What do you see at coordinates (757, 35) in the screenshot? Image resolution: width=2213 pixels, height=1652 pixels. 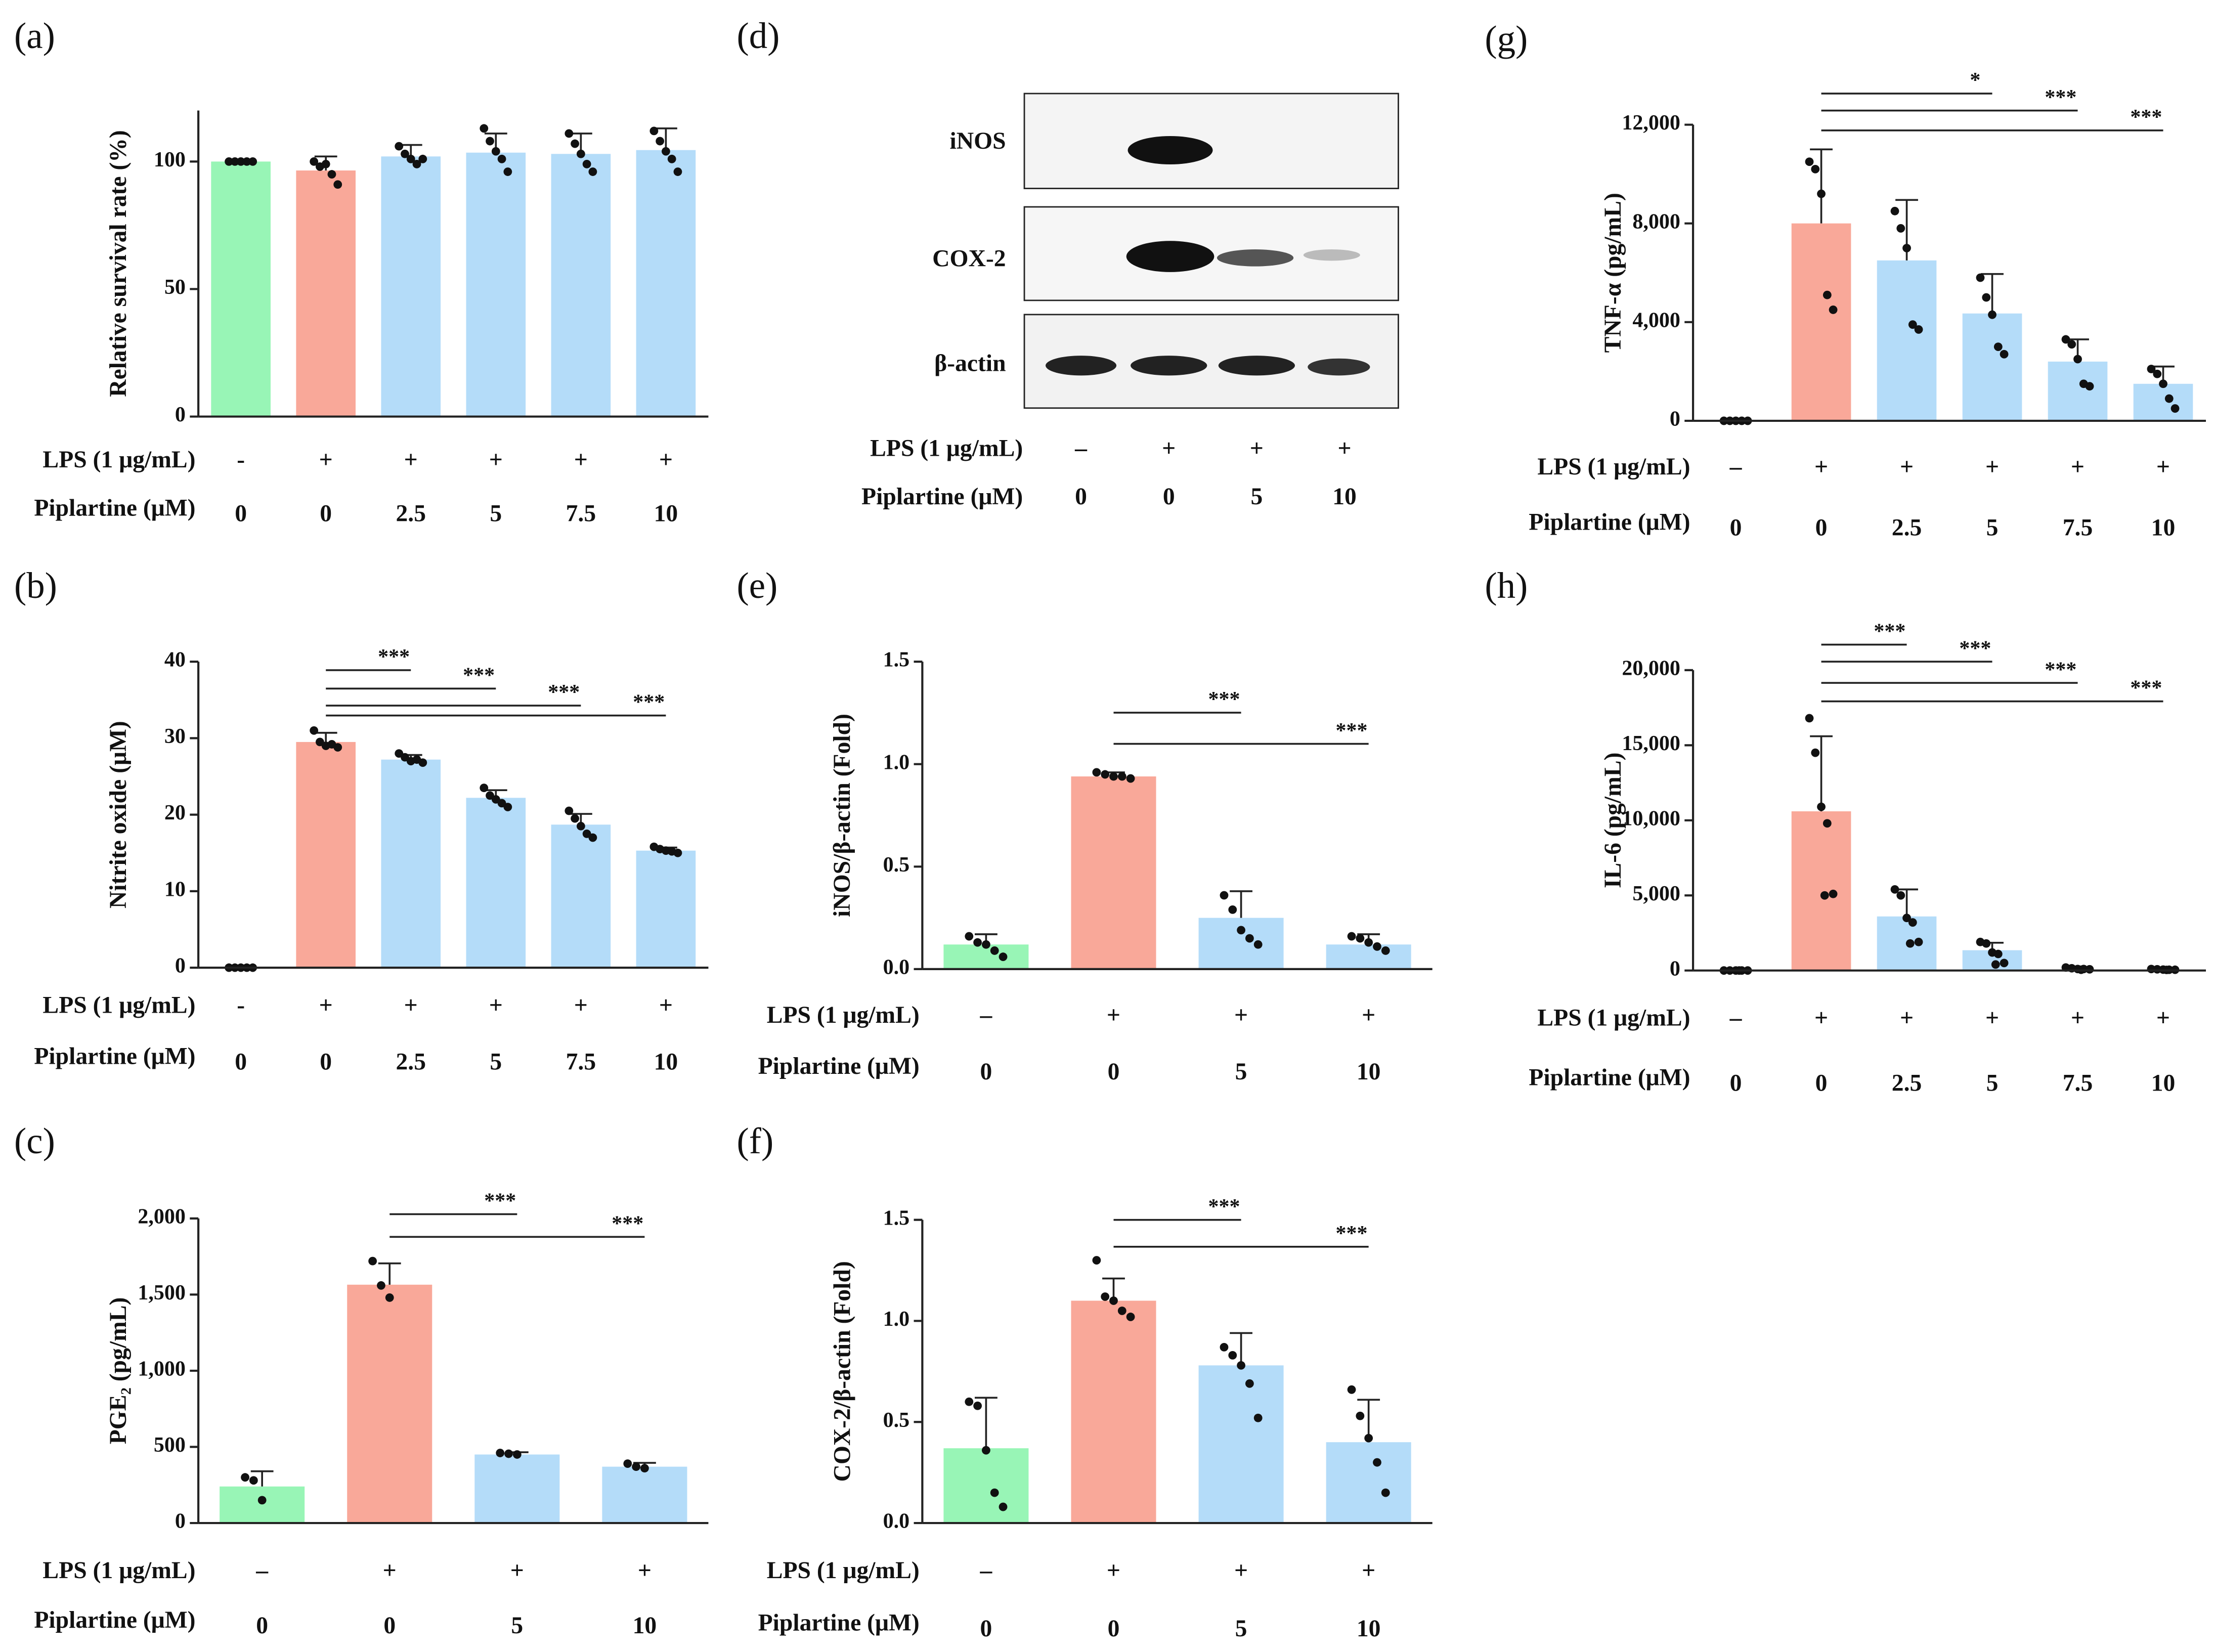 I see `panel-label: (d)` at bounding box center [757, 35].